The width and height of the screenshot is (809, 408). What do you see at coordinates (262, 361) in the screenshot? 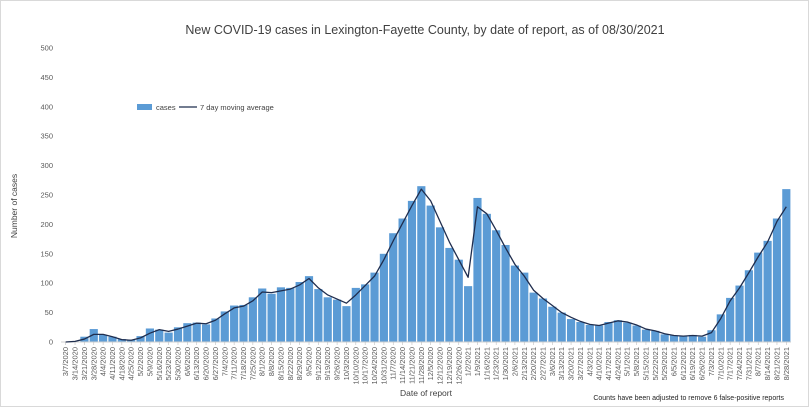
I see `x-tick-label: 8/1/2020` at bounding box center [262, 361].